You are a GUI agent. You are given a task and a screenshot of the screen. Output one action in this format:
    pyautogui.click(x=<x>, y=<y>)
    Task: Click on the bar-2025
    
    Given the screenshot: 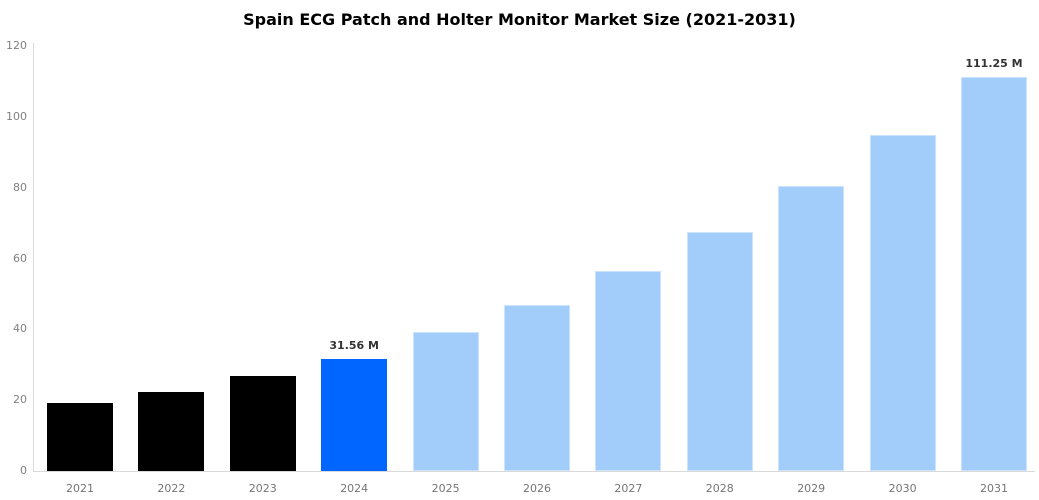 What is the action you would take?
    pyautogui.click(x=445, y=401)
    